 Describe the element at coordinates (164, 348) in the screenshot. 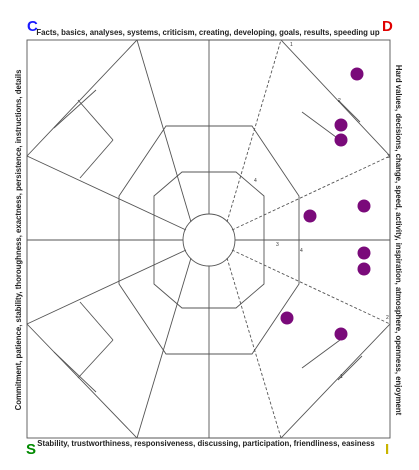

I see `spoke-lower-left` at that location.